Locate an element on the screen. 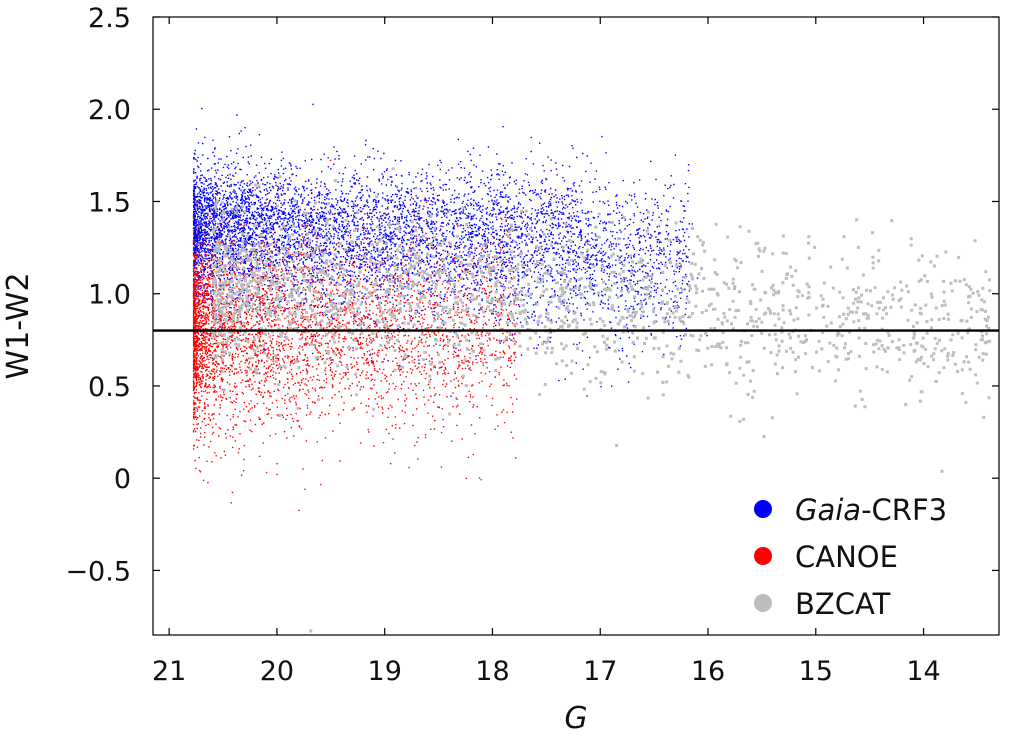 The height and width of the screenshot is (734, 1022). x-tick-label: 14 is located at coordinates (923, 671).